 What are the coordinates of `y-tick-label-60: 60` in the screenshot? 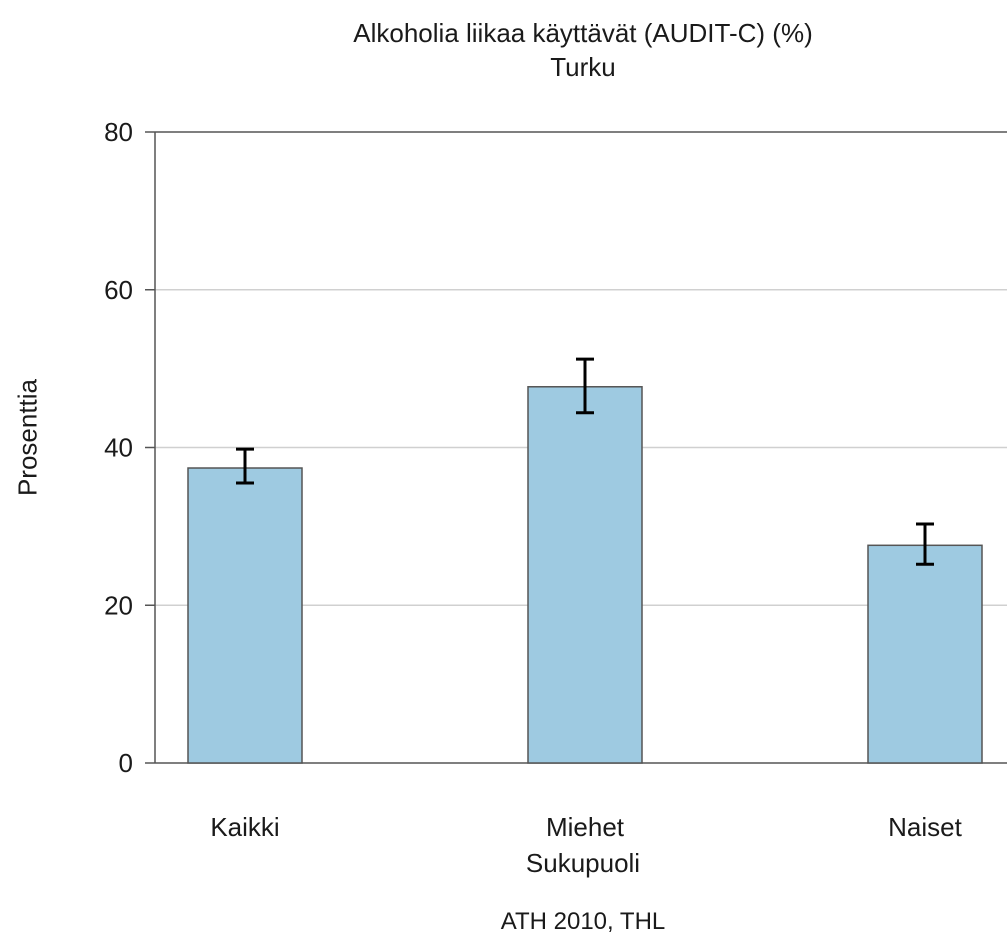 It's located at (118, 290).